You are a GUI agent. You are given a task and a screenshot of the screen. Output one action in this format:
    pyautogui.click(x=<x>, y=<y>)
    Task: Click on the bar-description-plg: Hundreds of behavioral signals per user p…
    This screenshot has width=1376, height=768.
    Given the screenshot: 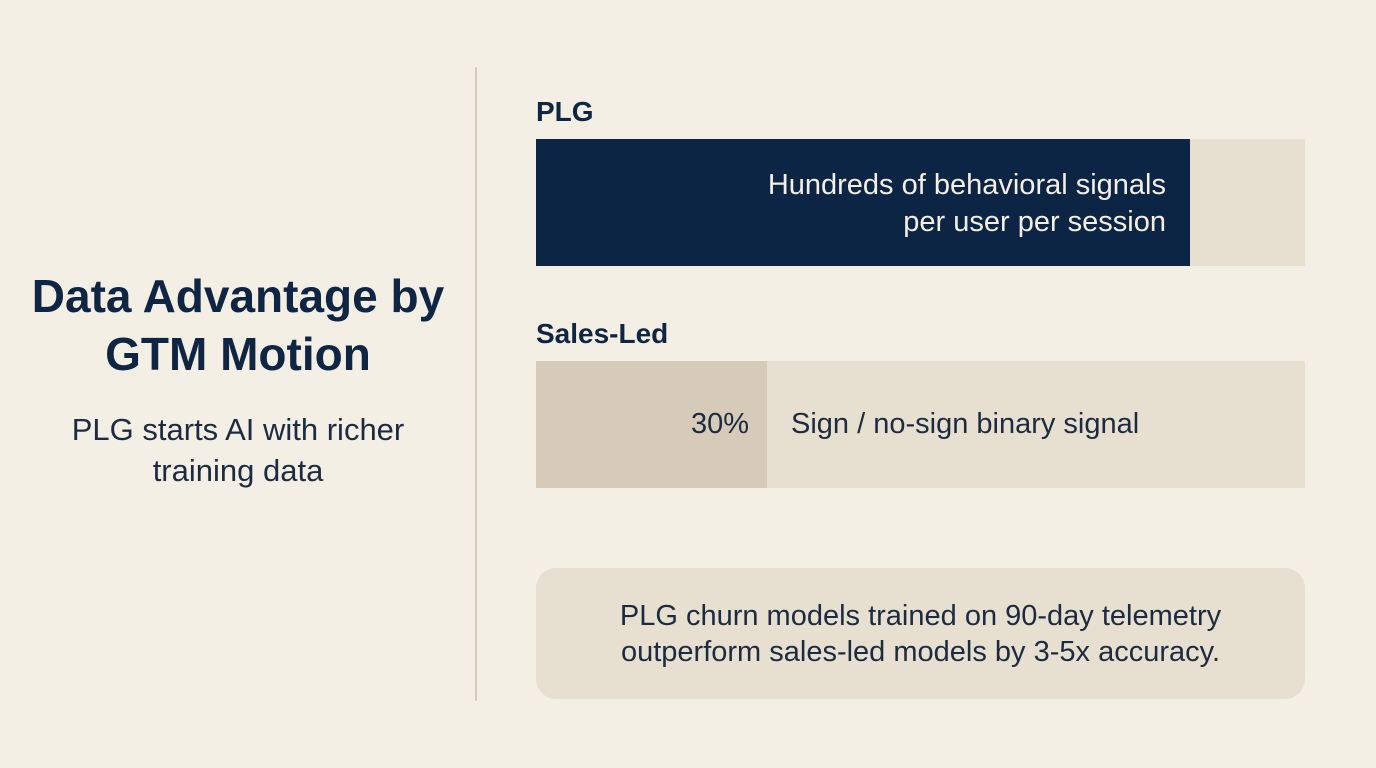 What is the action you would take?
    pyautogui.click(x=966, y=203)
    